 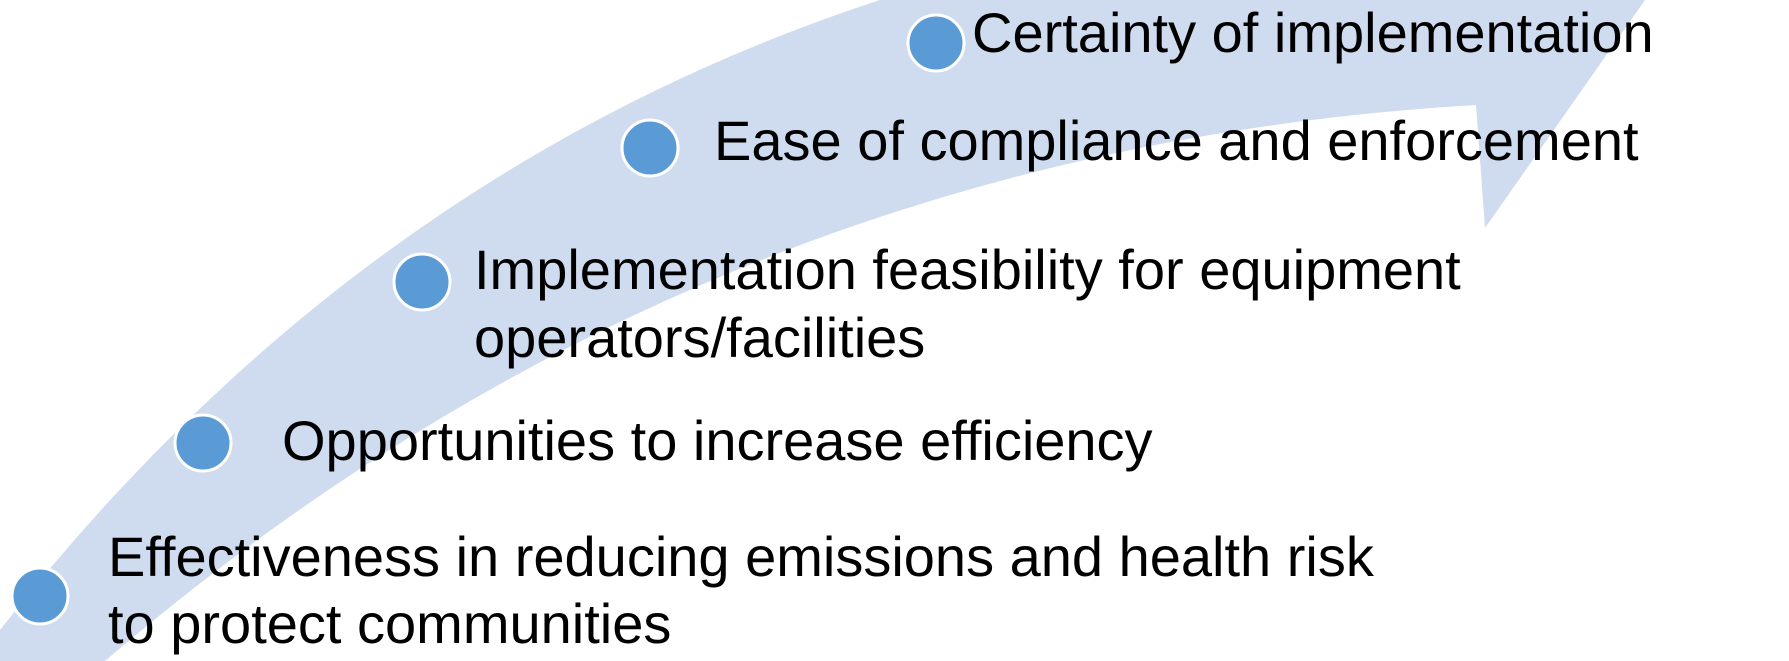 What do you see at coordinates (967, 269) in the screenshot?
I see `item-label: Implementation feasibility for equipment` at bounding box center [967, 269].